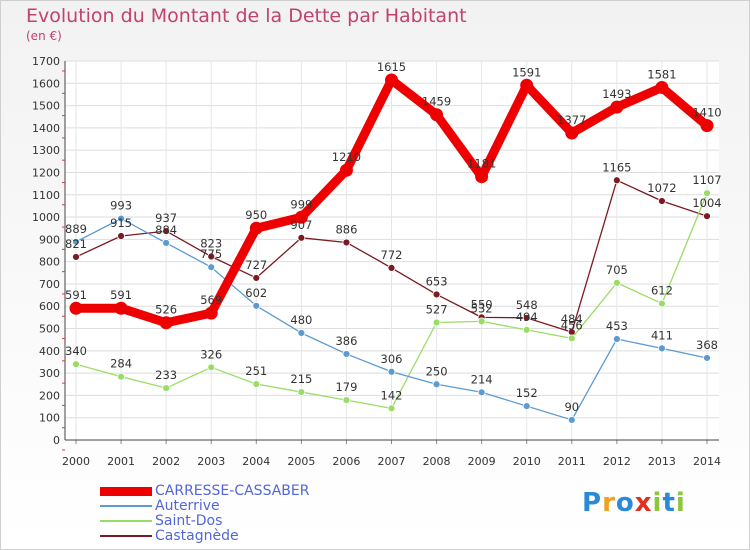 This screenshot has width=750, height=550. What do you see at coordinates (49, 418) in the screenshot?
I see `y-tick-label: 100` at bounding box center [49, 418].